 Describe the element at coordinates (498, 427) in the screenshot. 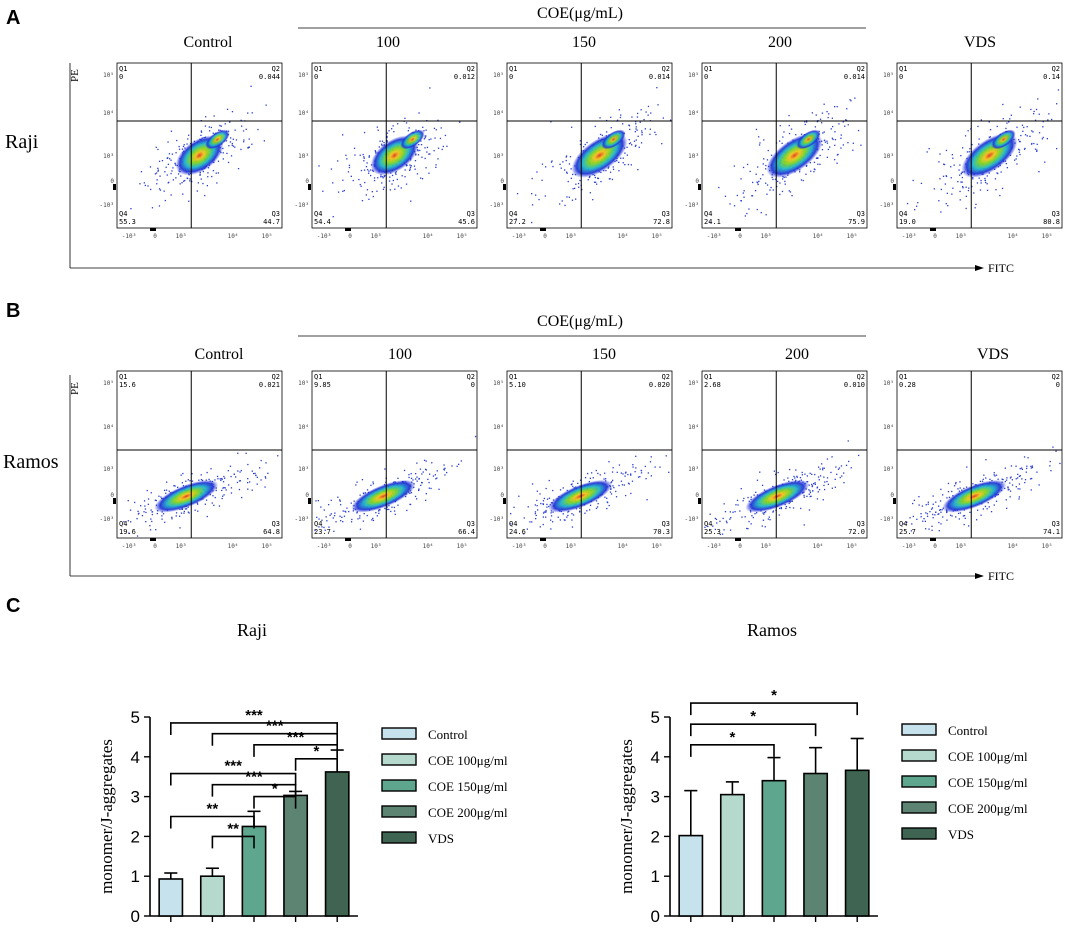

I see `y-tick-label: 10⁴` at that location.